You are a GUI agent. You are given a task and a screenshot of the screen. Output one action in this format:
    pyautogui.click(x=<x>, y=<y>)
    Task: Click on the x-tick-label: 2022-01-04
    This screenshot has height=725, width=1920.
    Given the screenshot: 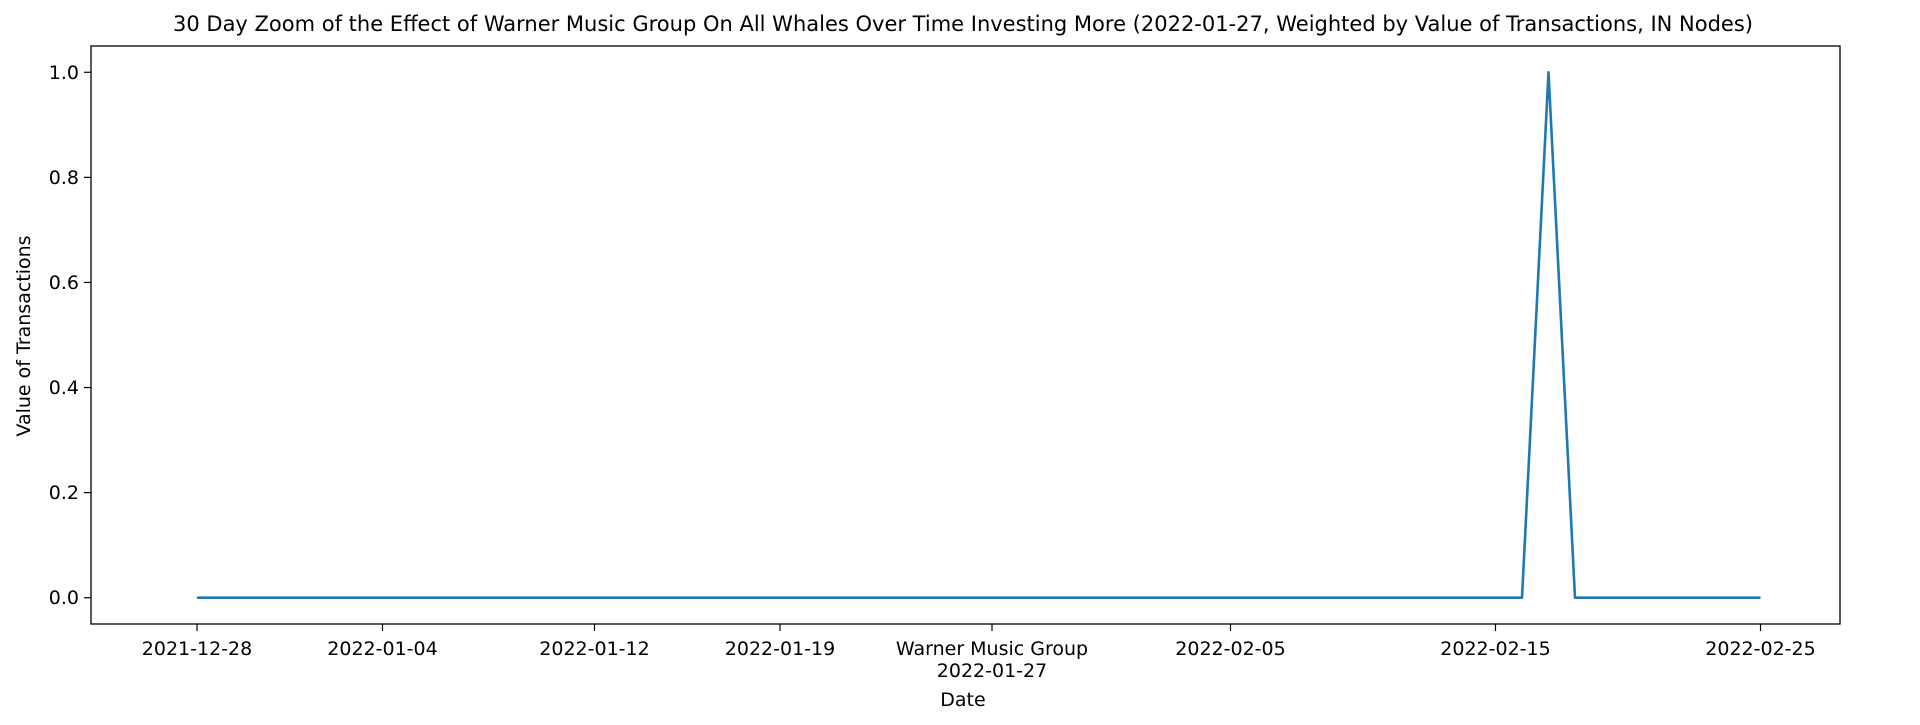 What is the action you would take?
    pyautogui.click(x=382, y=649)
    